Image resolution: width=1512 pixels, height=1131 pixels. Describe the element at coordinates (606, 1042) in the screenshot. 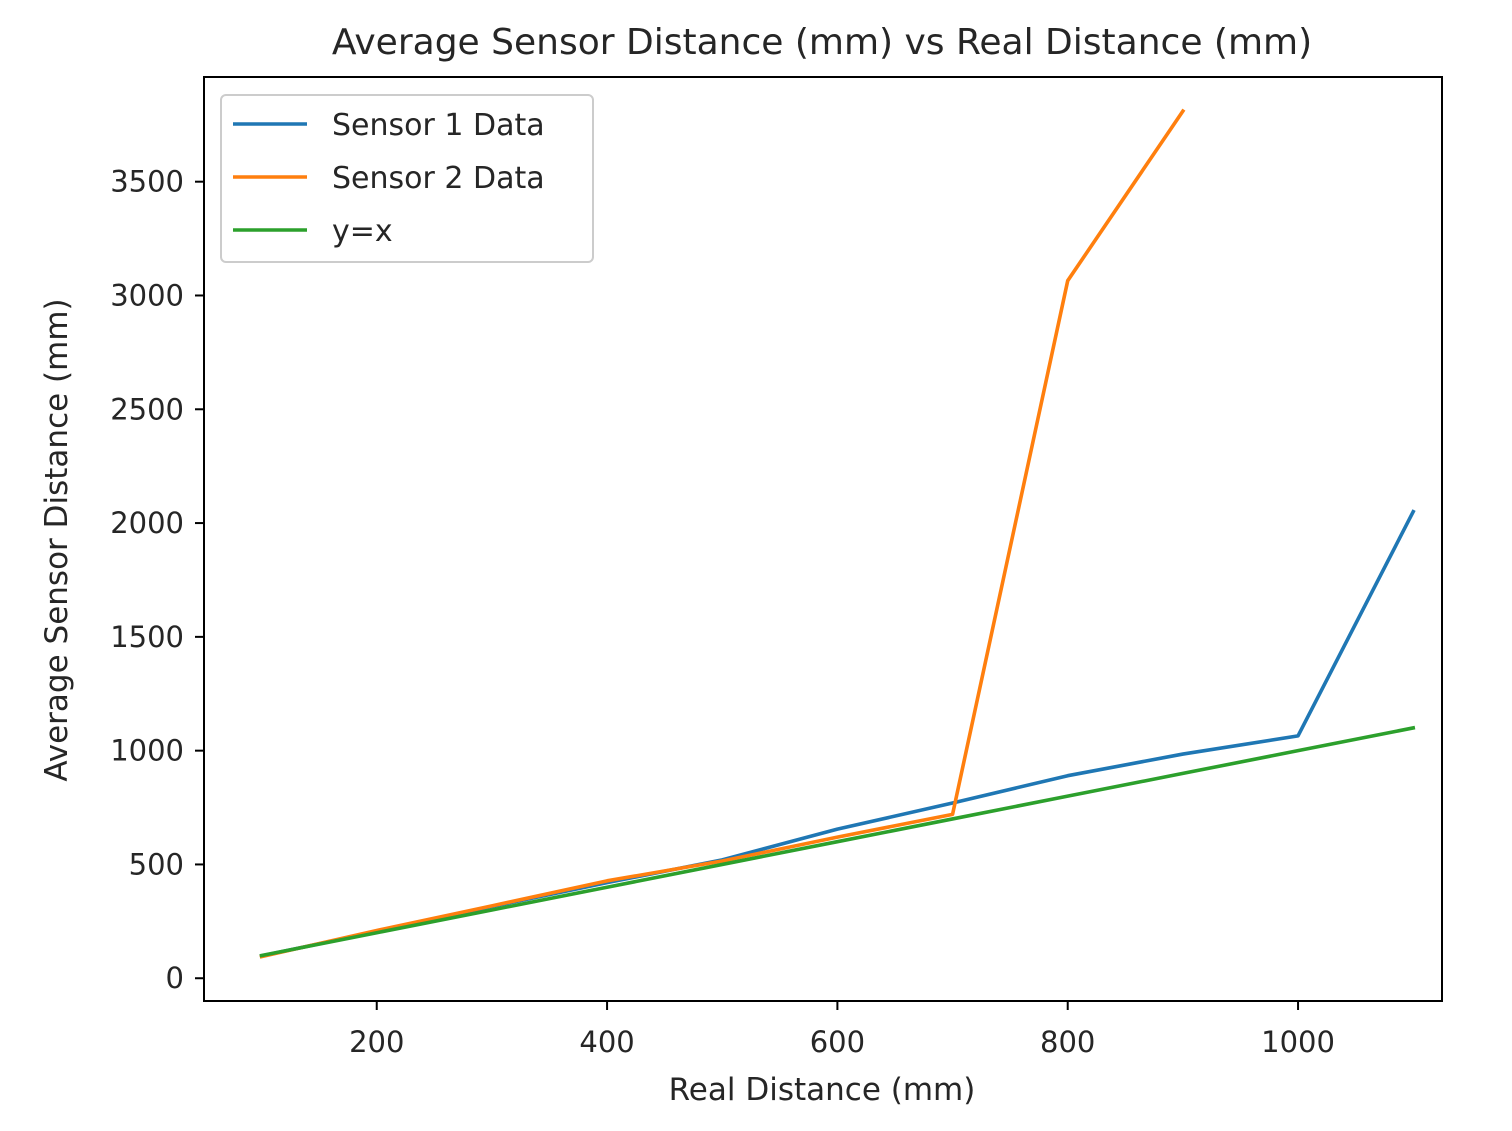

I see `x-tick-label: 400` at that location.